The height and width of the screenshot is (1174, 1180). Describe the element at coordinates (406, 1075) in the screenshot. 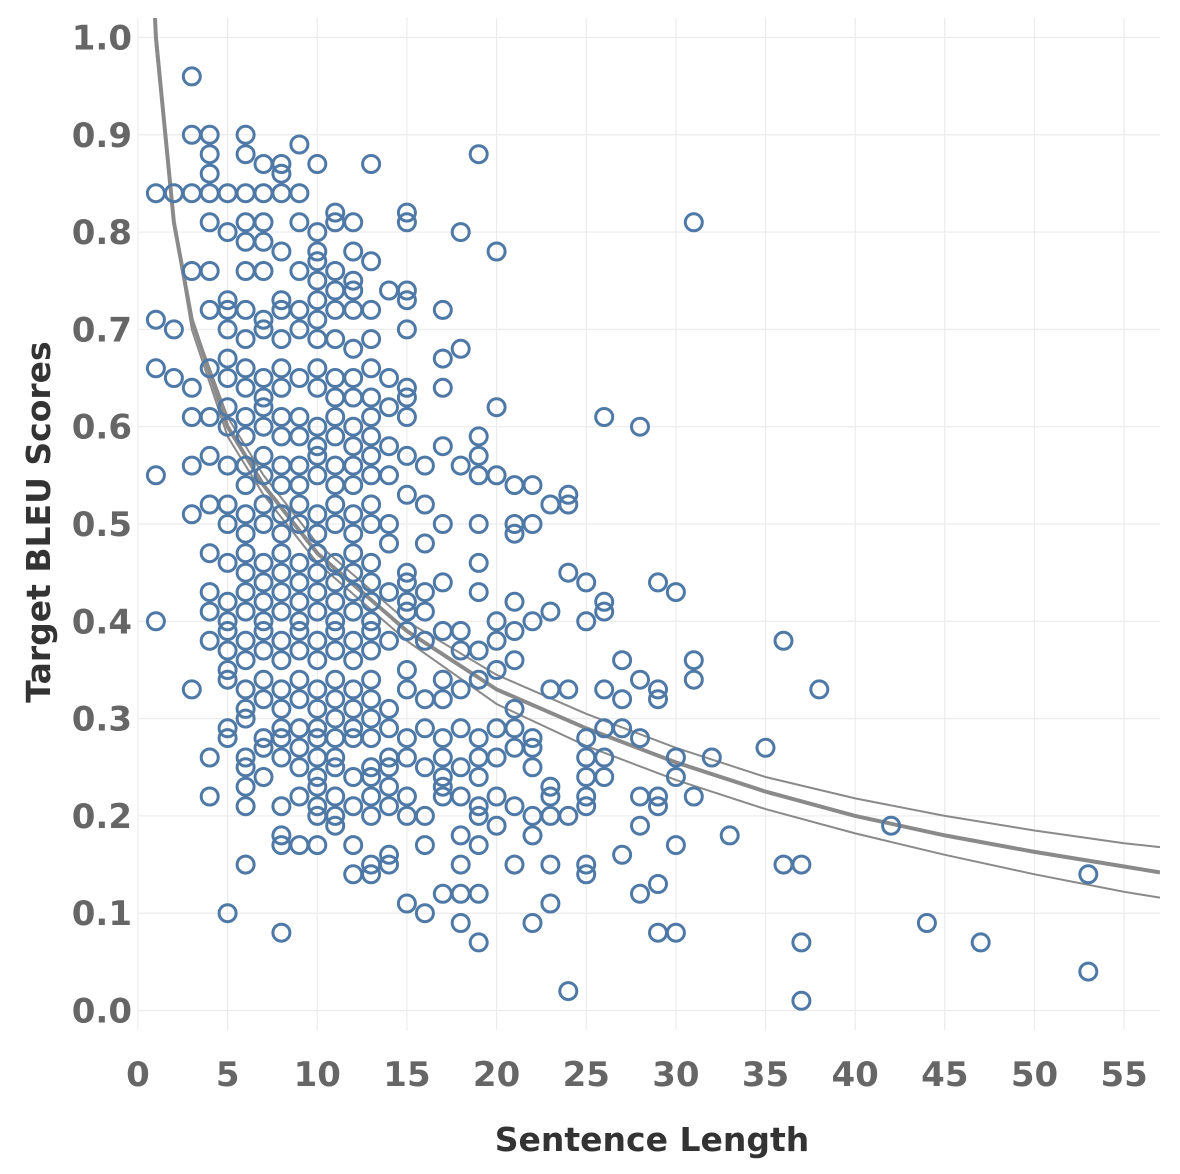

I see `x-tick-label: 15` at that location.